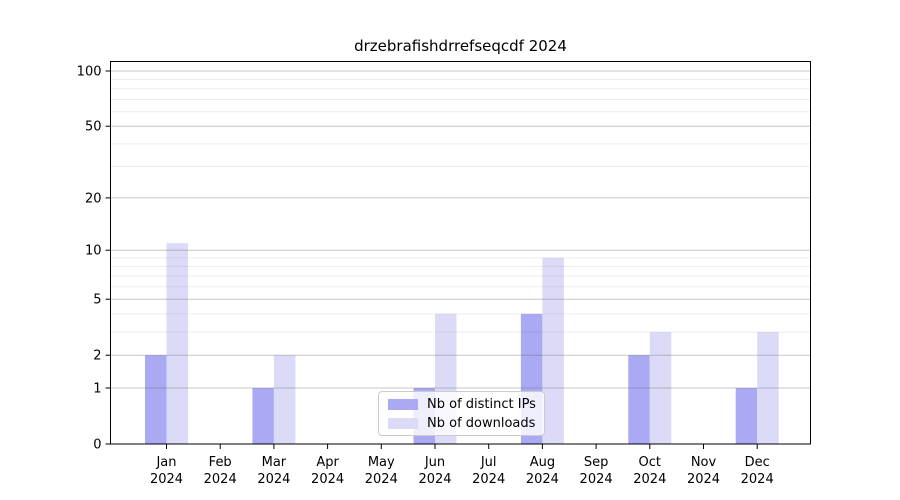 Image resolution: width=900 pixels, height=500 pixels. What do you see at coordinates (93, 198) in the screenshot?
I see `y-tick-label-20: 20` at bounding box center [93, 198].